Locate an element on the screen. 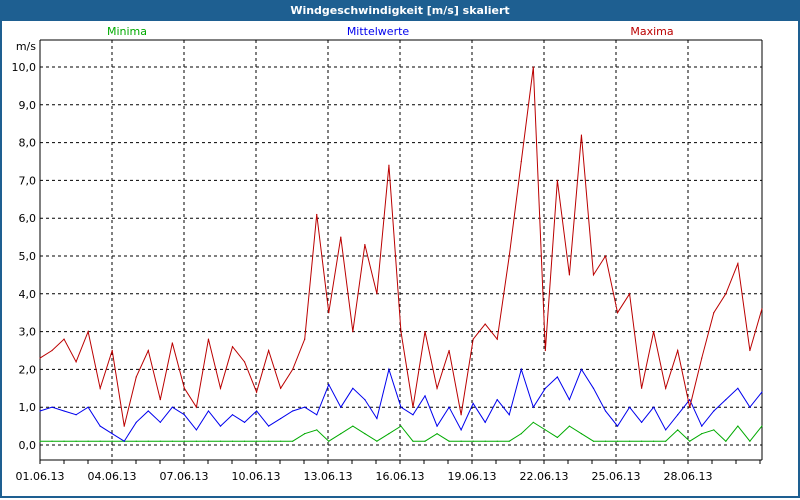  x-tick-label: 01.06.13 is located at coordinates (40, 476).